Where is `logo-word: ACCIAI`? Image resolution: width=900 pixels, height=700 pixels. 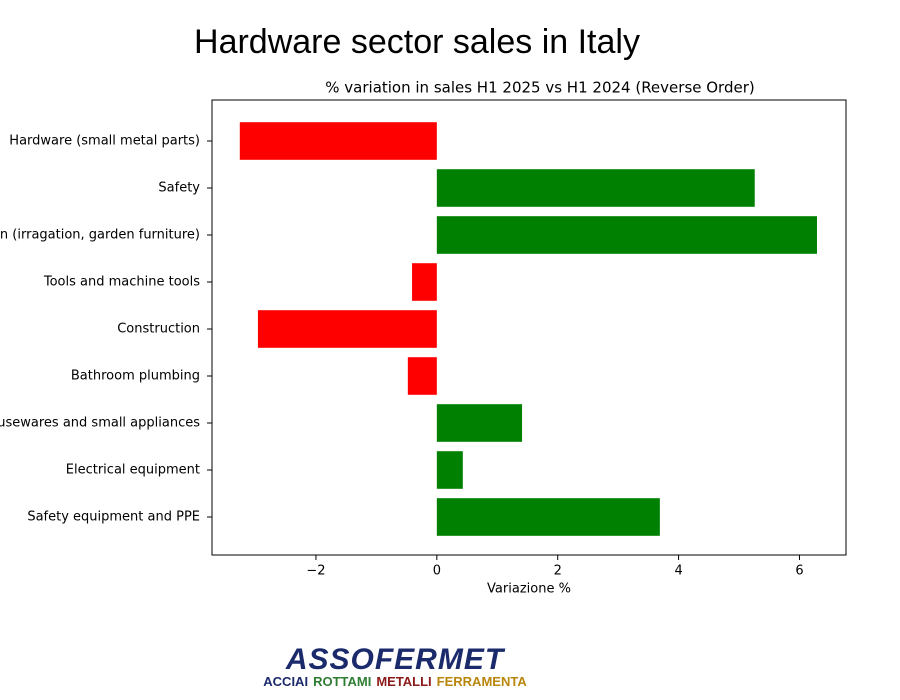 logo-word: ACCIAI is located at coordinates (285, 681).